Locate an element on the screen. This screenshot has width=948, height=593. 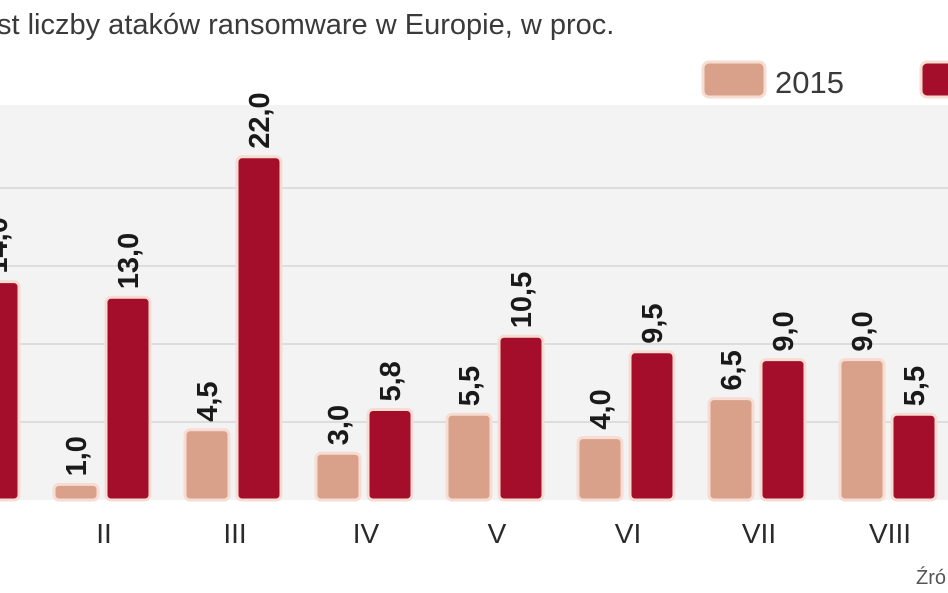
x-tick-label: VII is located at coordinates (759, 533).